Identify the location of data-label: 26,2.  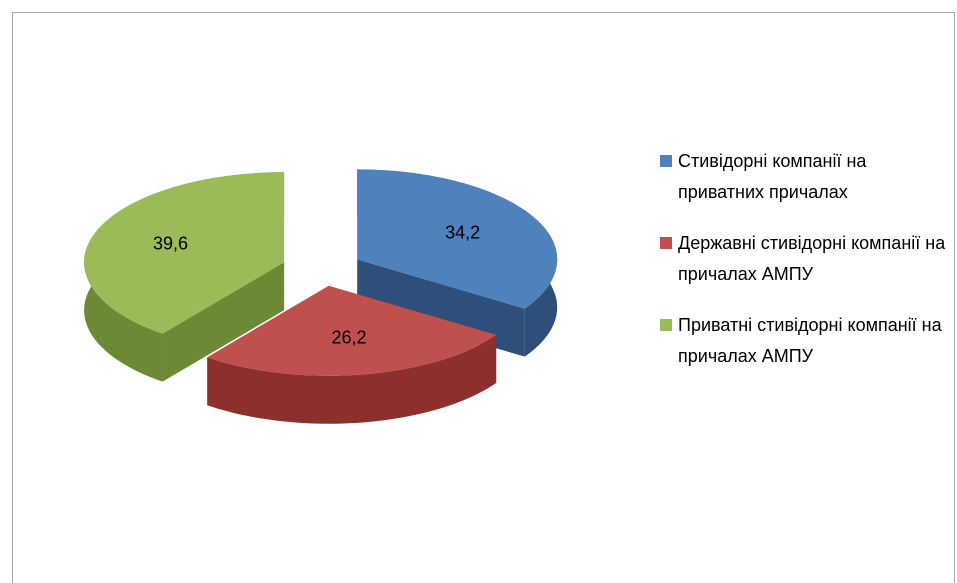
(348, 338).